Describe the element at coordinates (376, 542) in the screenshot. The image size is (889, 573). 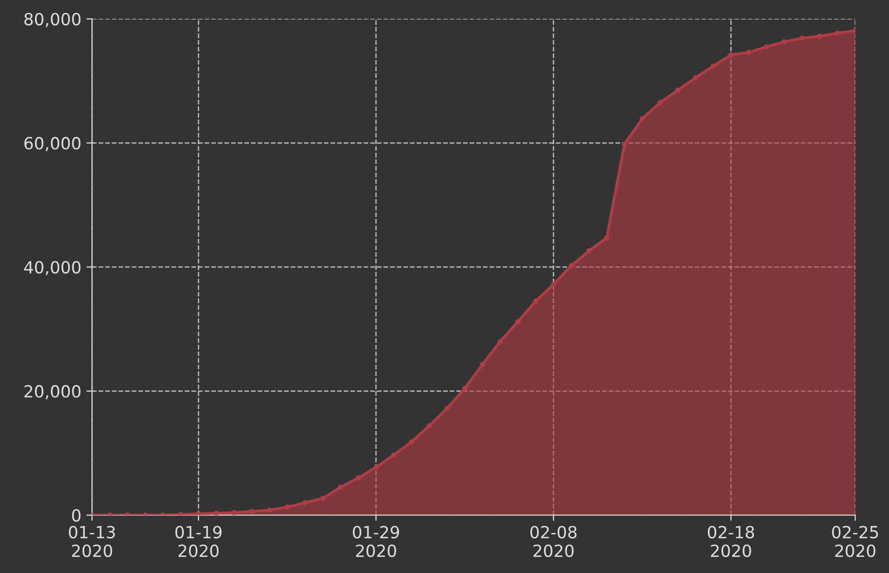
I see `x-tick-label: 01-29 2020` at that location.